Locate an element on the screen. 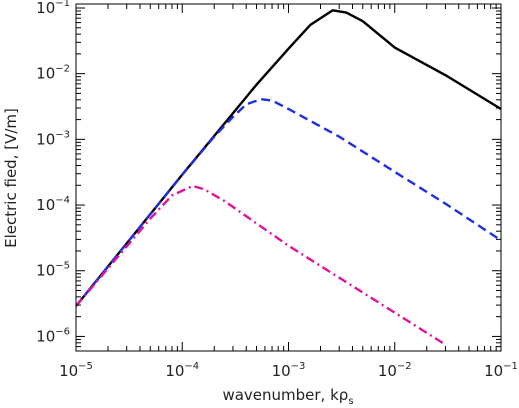  y-tick-label: 10−1 is located at coordinates (53, 8).